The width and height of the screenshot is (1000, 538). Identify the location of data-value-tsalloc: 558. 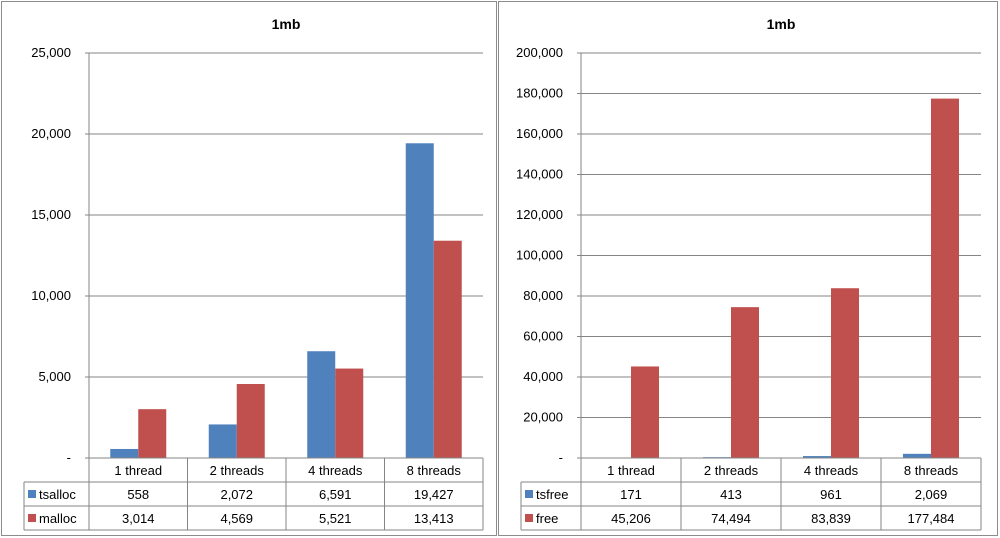
(138, 494).